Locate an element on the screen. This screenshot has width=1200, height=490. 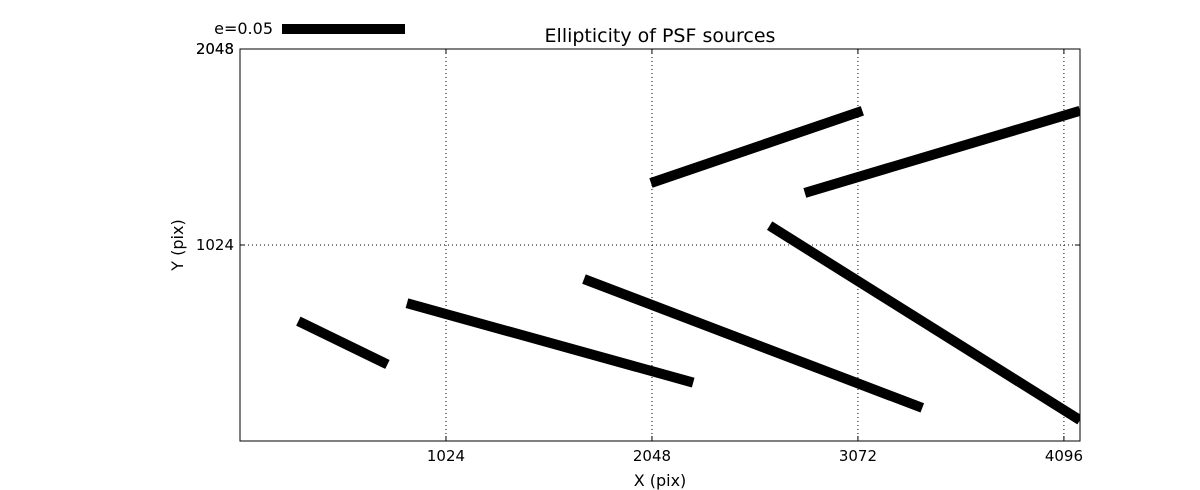
x-tick-label: 4096 is located at coordinates (1064, 456).